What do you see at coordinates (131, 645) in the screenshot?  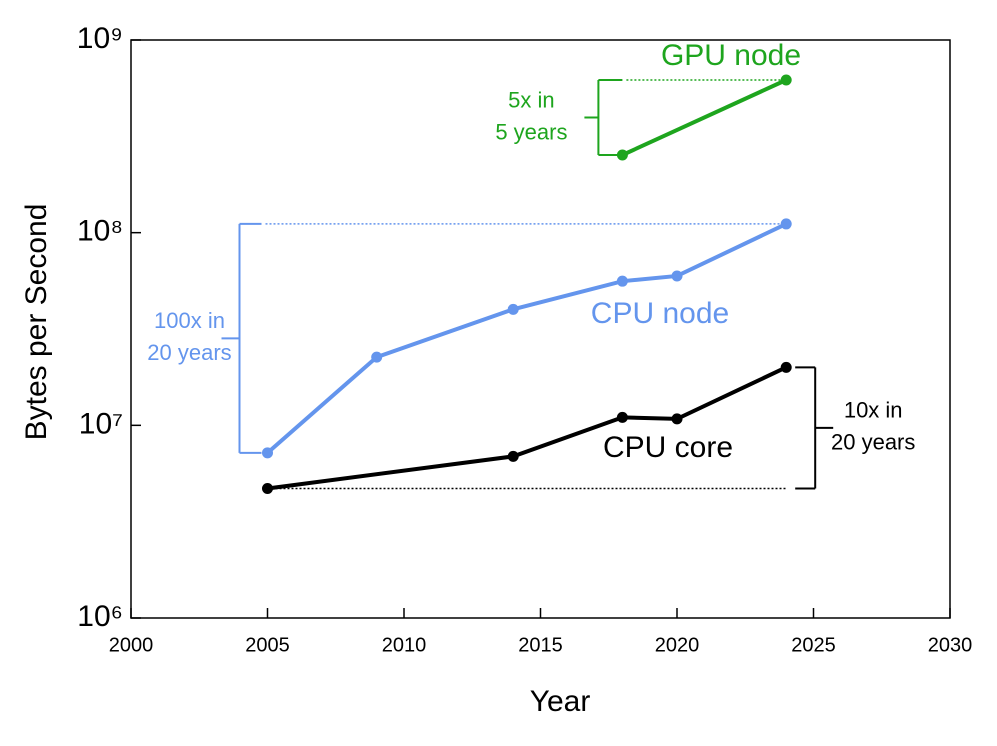 I see `x-tick-label: 2000` at bounding box center [131, 645].